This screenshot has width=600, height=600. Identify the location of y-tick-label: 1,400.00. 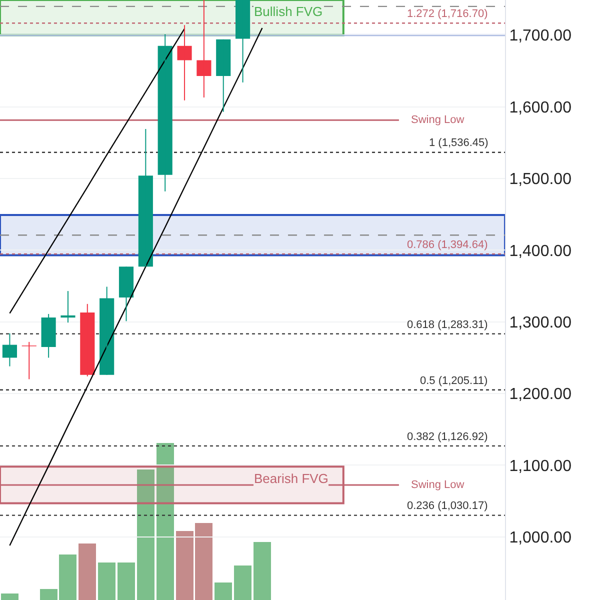
(540, 251).